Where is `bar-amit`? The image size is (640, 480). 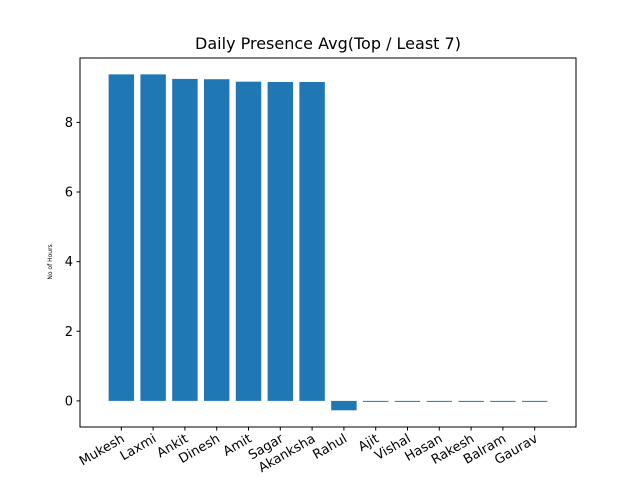
bar-amit is located at coordinates (248, 241).